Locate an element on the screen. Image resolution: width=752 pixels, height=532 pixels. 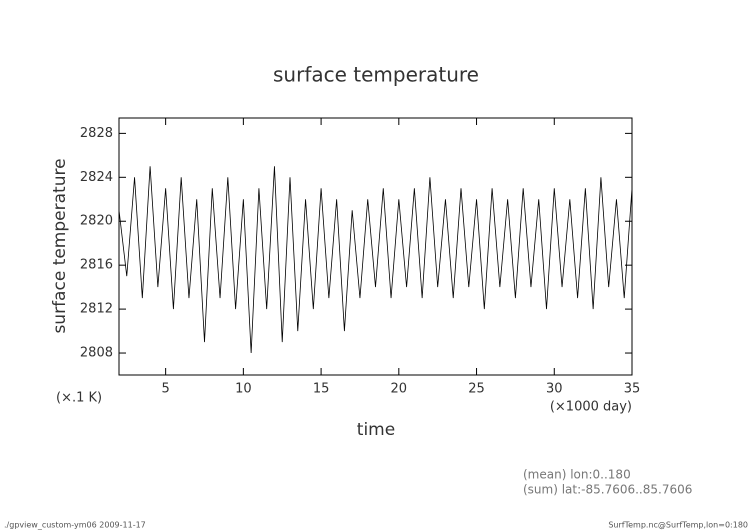
x-tick-label: 35 is located at coordinates (632, 389).